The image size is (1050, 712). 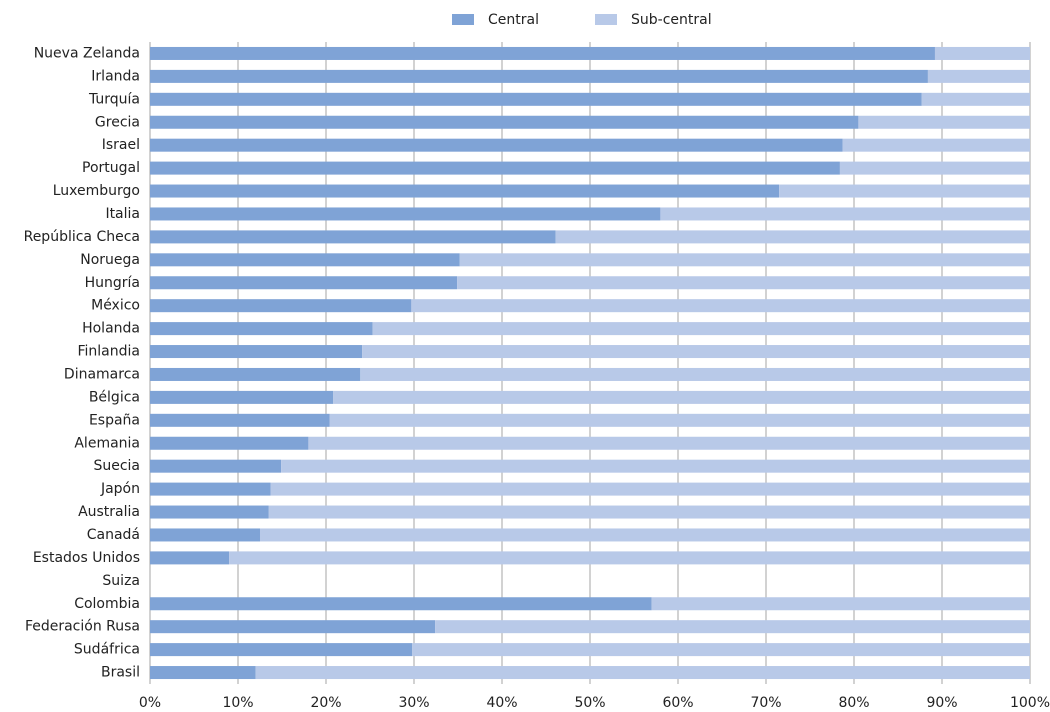 What do you see at coordinates (237, 703) in the screenshot?
I see `x-tick-label: 10%` at bounding box center [237, 703].